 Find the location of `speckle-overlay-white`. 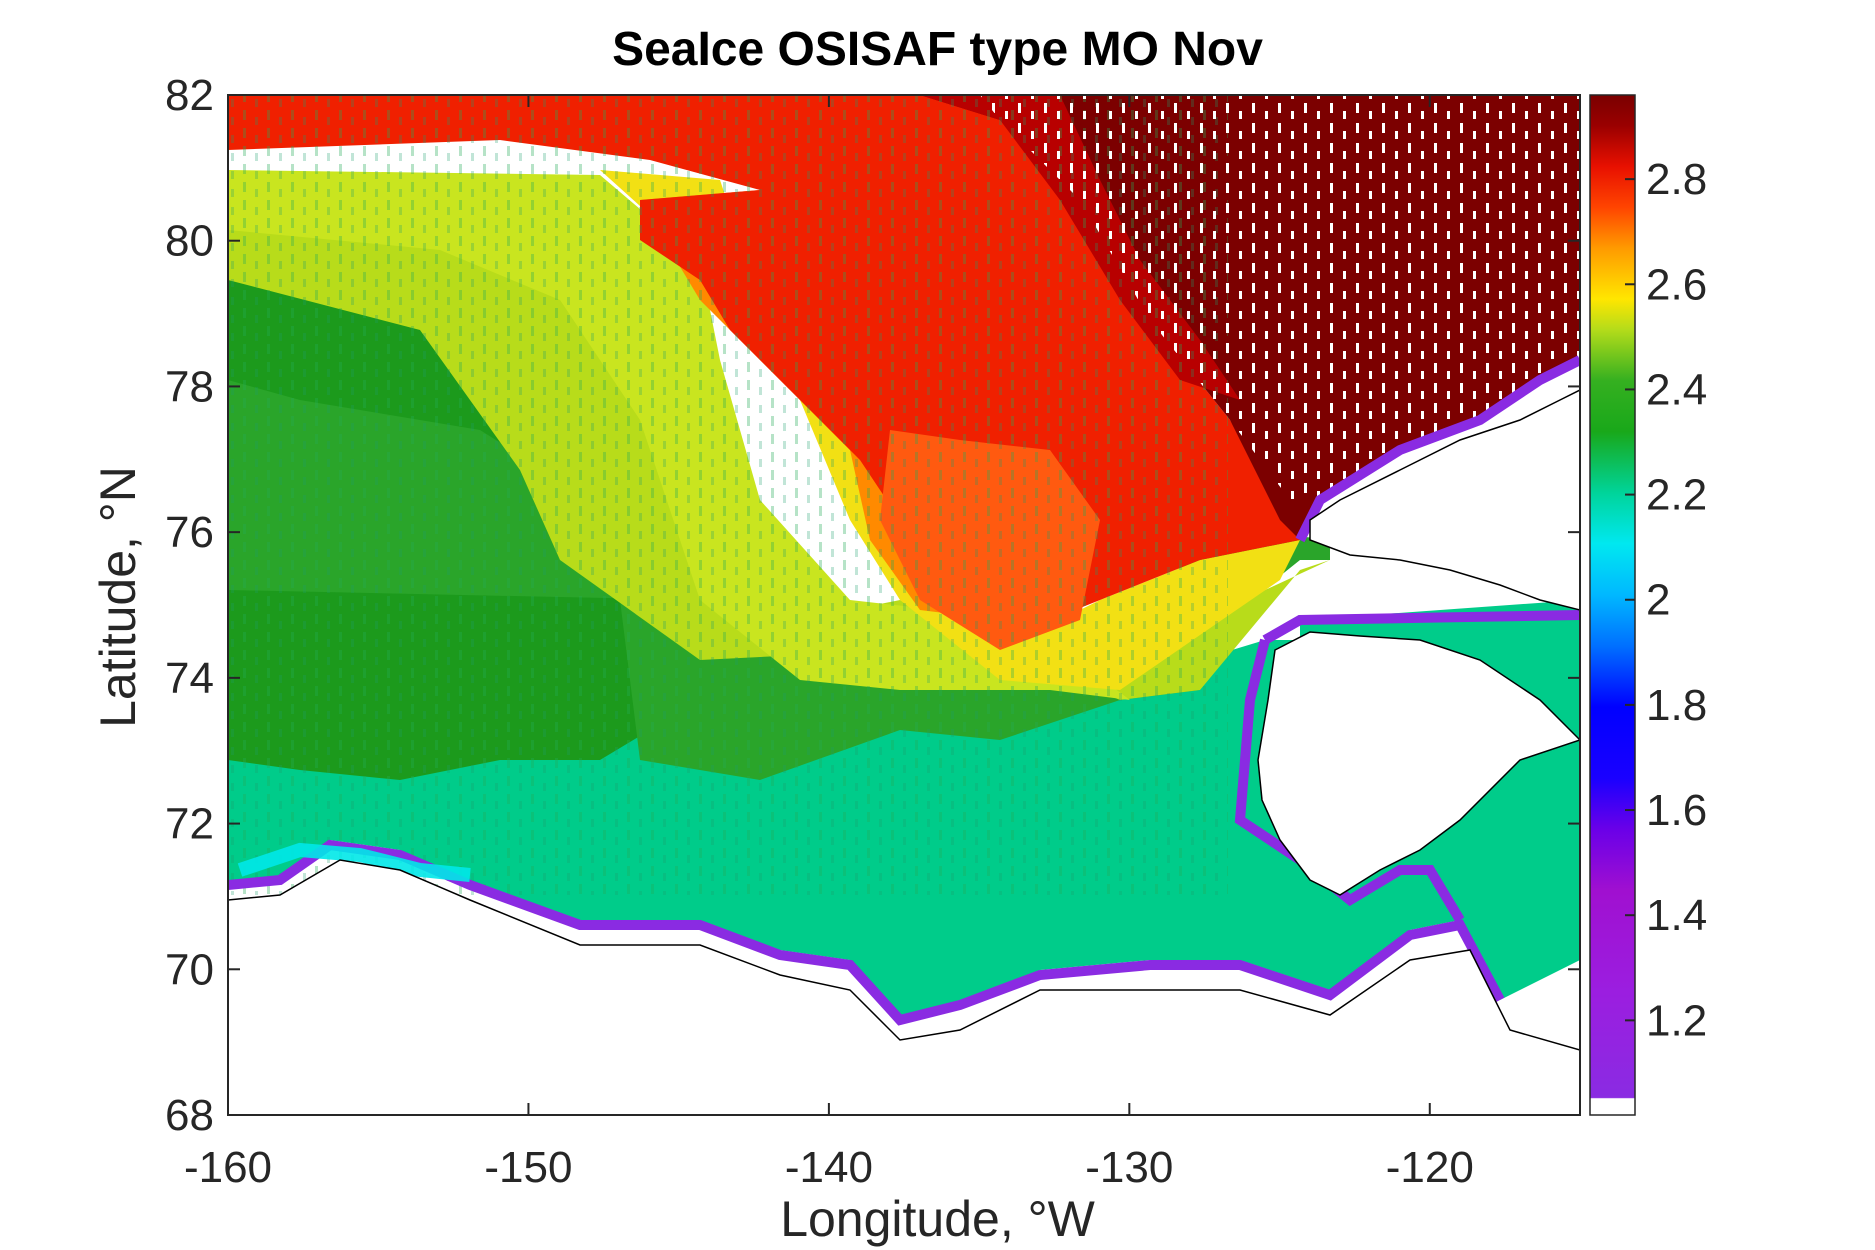

speckle-overlay-white is located at coordinates (1280, 297).